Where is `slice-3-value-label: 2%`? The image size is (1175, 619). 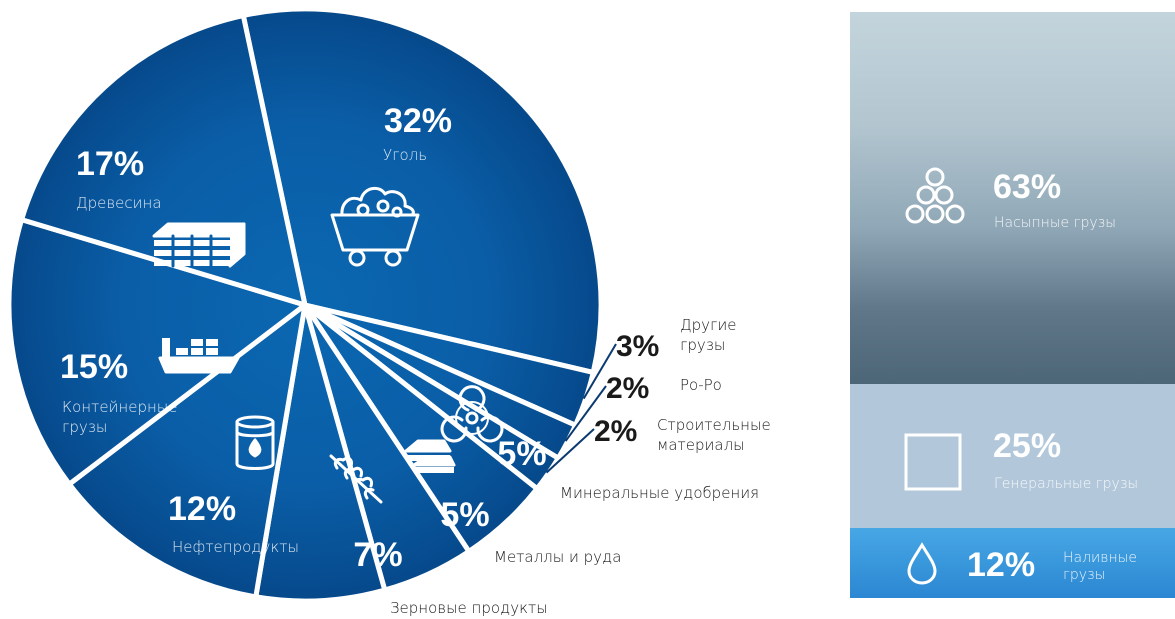
slice-3-value-label: 2% is located at coordinates (627, 388).